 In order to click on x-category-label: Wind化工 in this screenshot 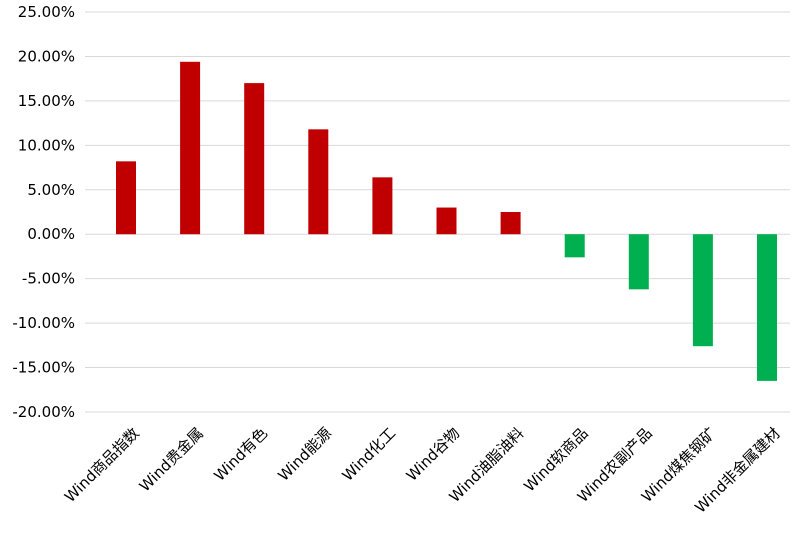, I will do `click(369, 454)`.